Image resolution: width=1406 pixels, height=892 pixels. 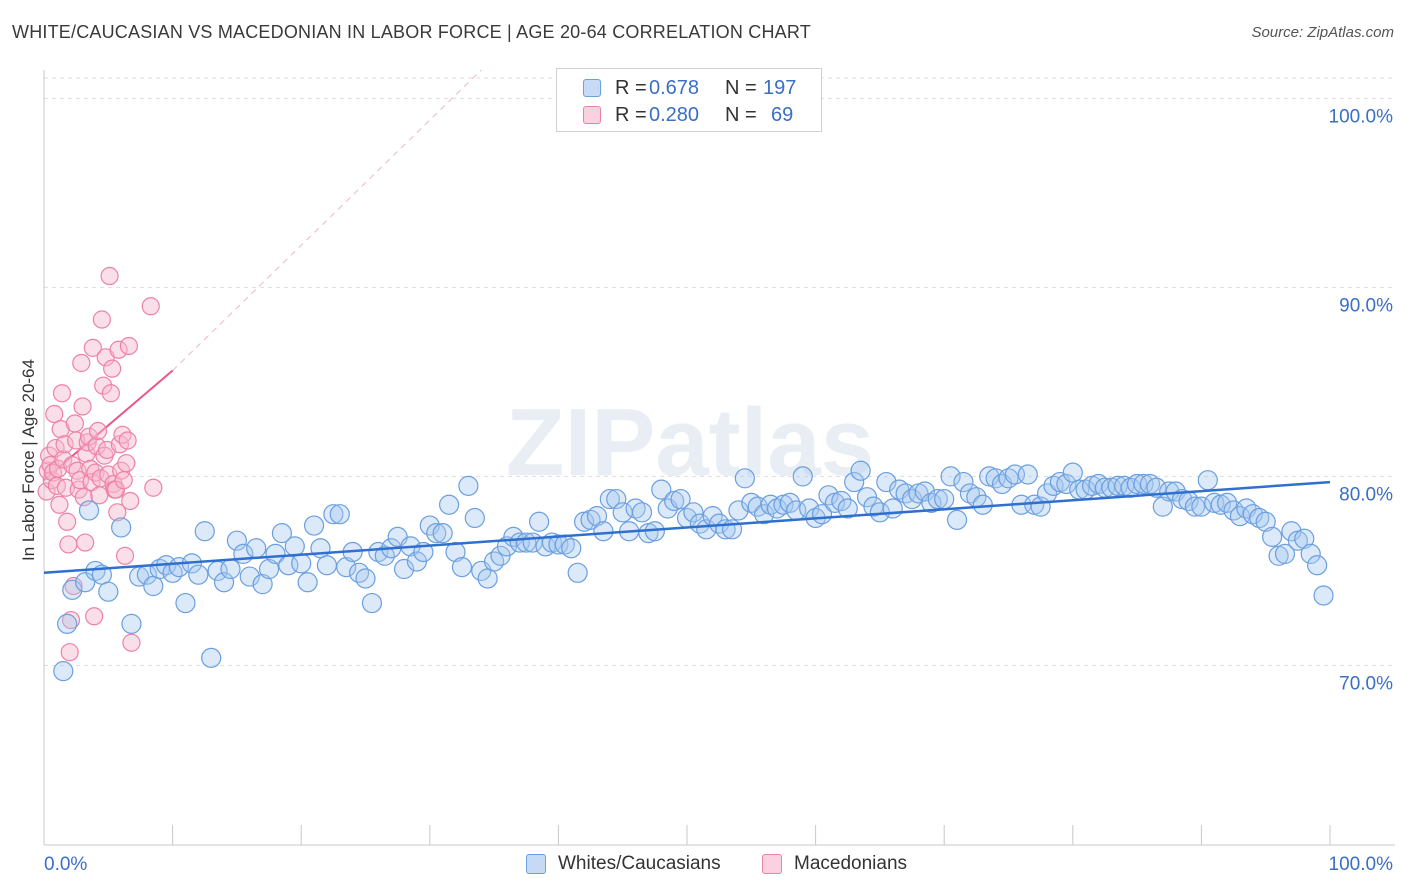 What do you see at coordinates (782, 115) in the screenshot?
I see `legend-n-value: 69` at bounding box center [782, 115].